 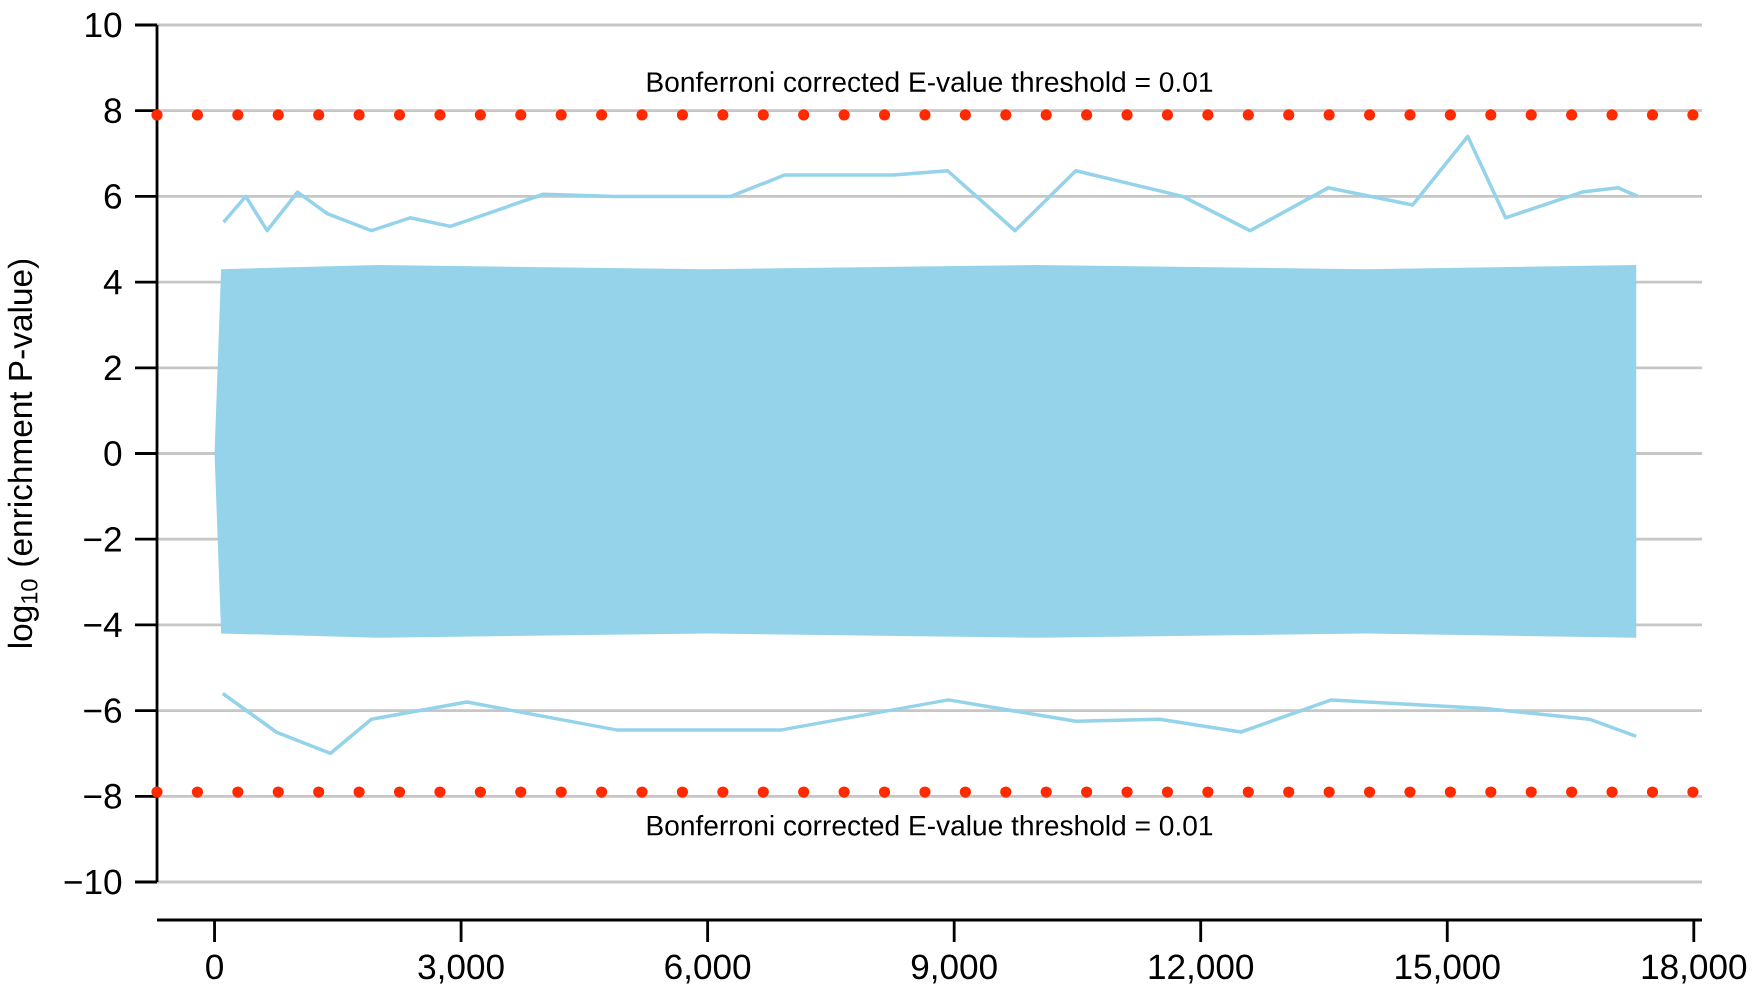 I want to click on x-tick-label: 6,000, so click(x=708, y=969).